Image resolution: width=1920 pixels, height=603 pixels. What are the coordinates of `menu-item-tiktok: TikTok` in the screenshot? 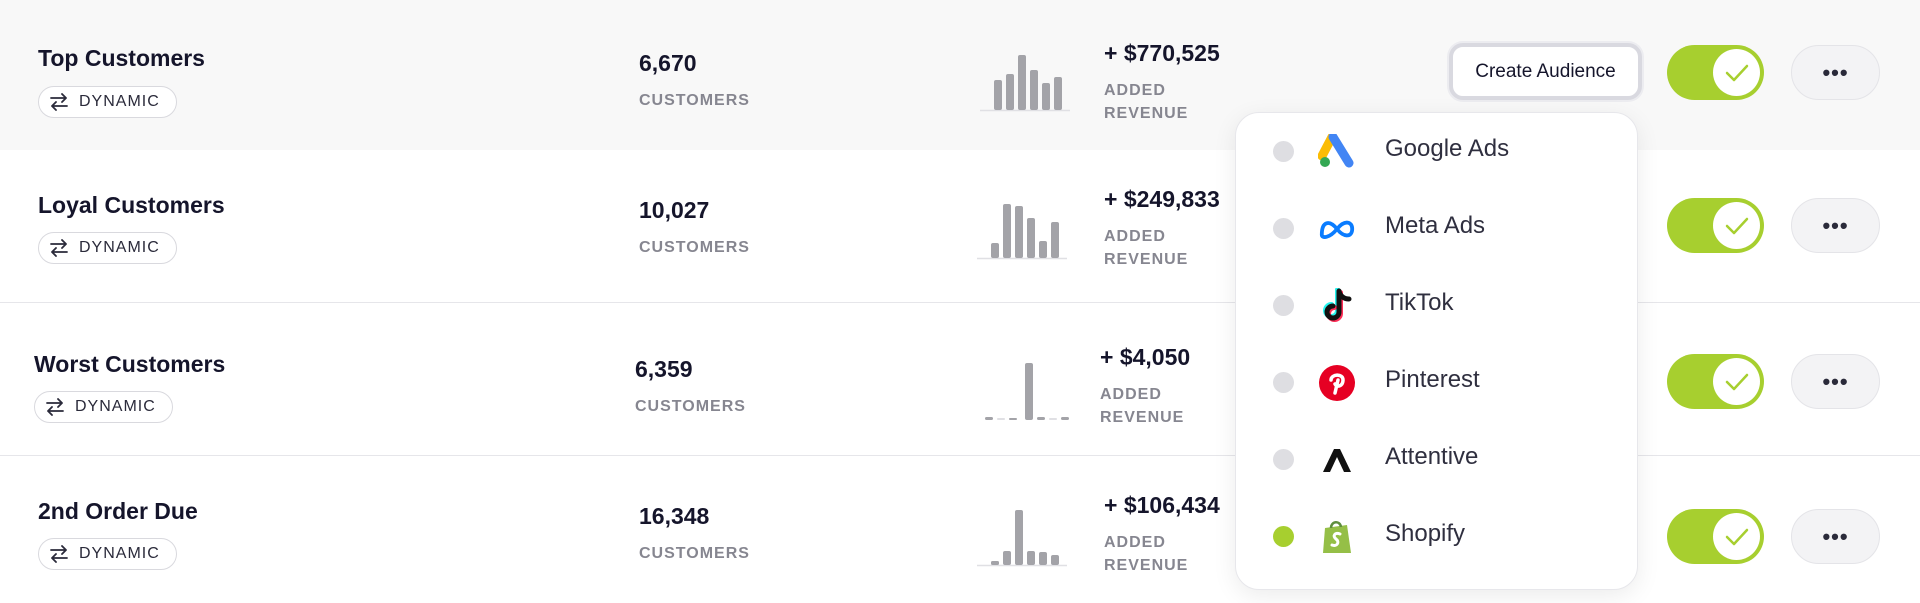 It's located at (1437, 305).